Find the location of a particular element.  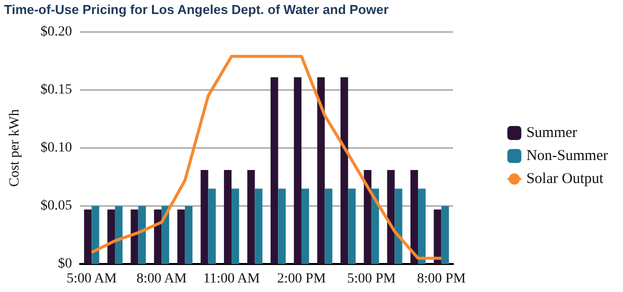

y-tick-label: $0.10 is located at coordinates (56, 148).